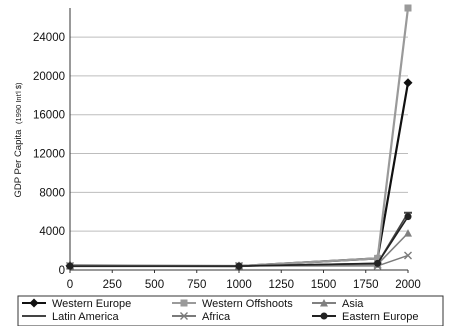 This screenshot has height=326, width=449. I want to click on x-tick-label: 1750, so click(366, 285).